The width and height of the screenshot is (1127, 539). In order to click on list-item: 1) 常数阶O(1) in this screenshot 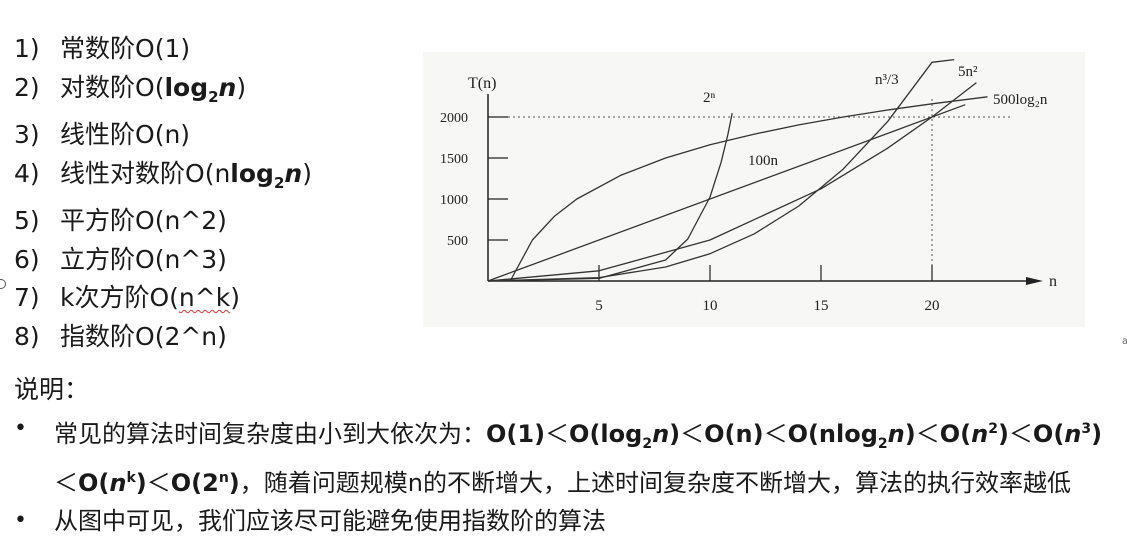, I will do `click(163, 49)`.